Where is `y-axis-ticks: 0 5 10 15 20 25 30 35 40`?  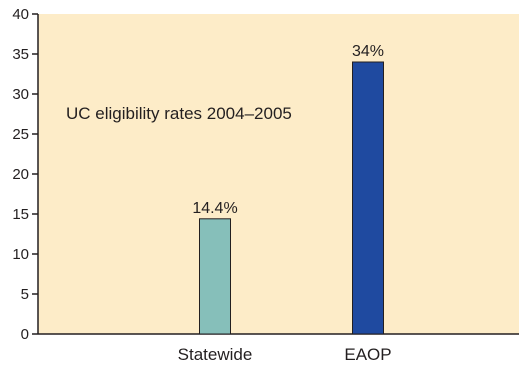 y-axis-ticks: 0 5 10 15 20 25 30 35 40 is located at coordinates (25, 174).